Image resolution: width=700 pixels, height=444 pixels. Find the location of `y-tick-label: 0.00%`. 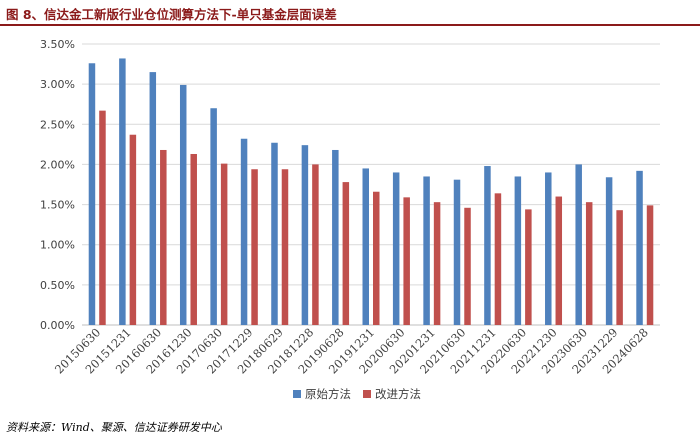

y-tick-label: 0.00% is located at coordinates (57, 325).